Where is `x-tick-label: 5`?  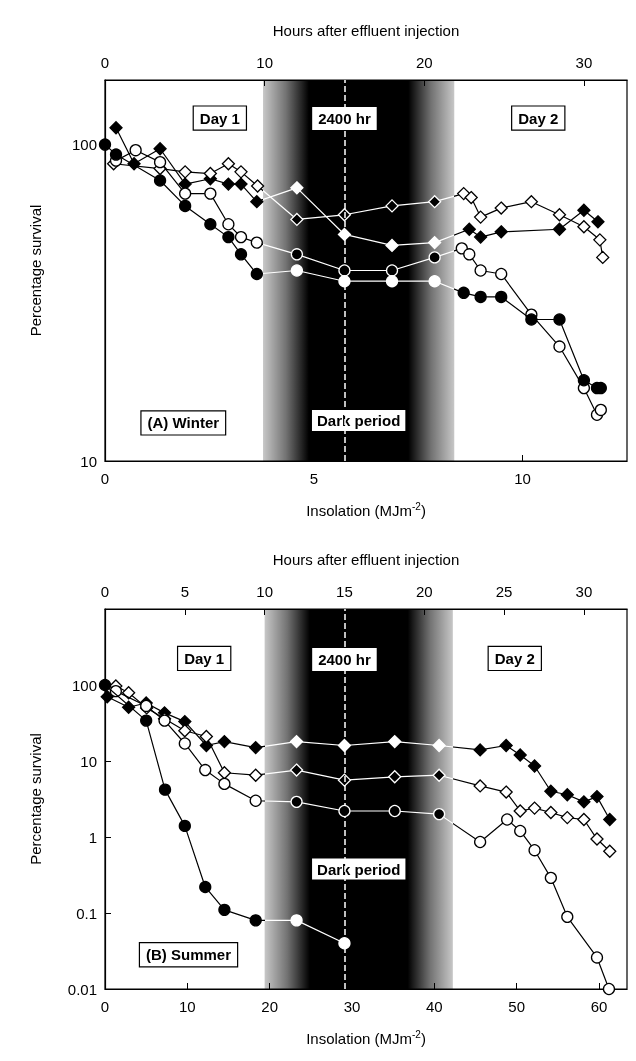
x-tick-label: 5 is located at coordinates (313, 478).